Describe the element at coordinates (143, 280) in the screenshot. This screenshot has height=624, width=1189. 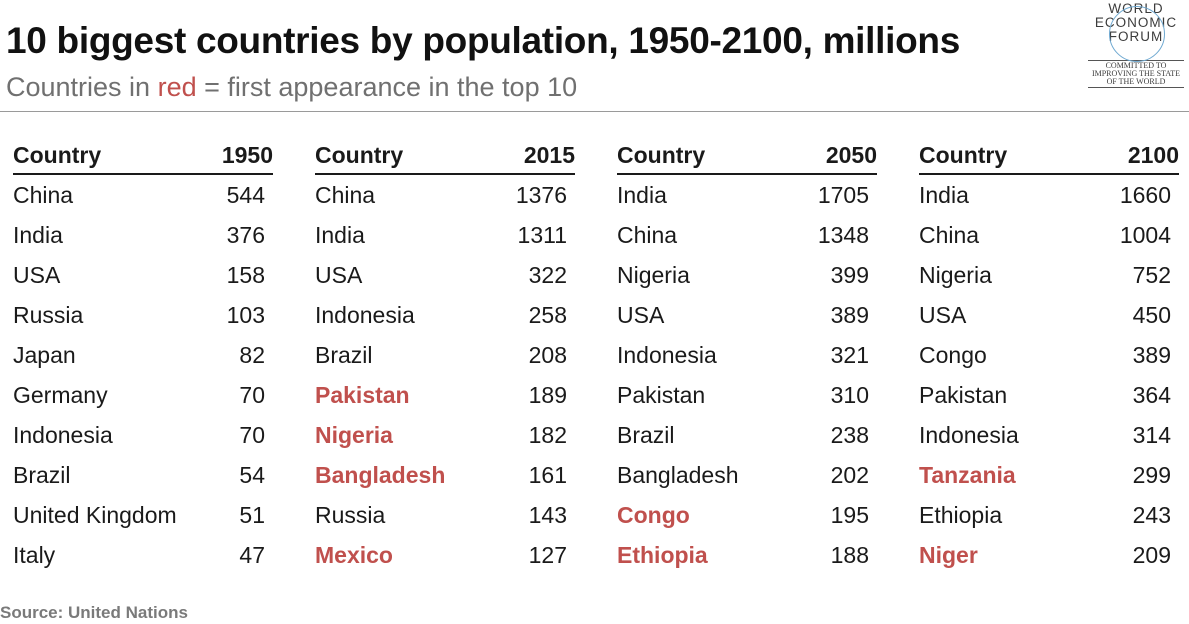
I see `table-row: USA 158` at that location.